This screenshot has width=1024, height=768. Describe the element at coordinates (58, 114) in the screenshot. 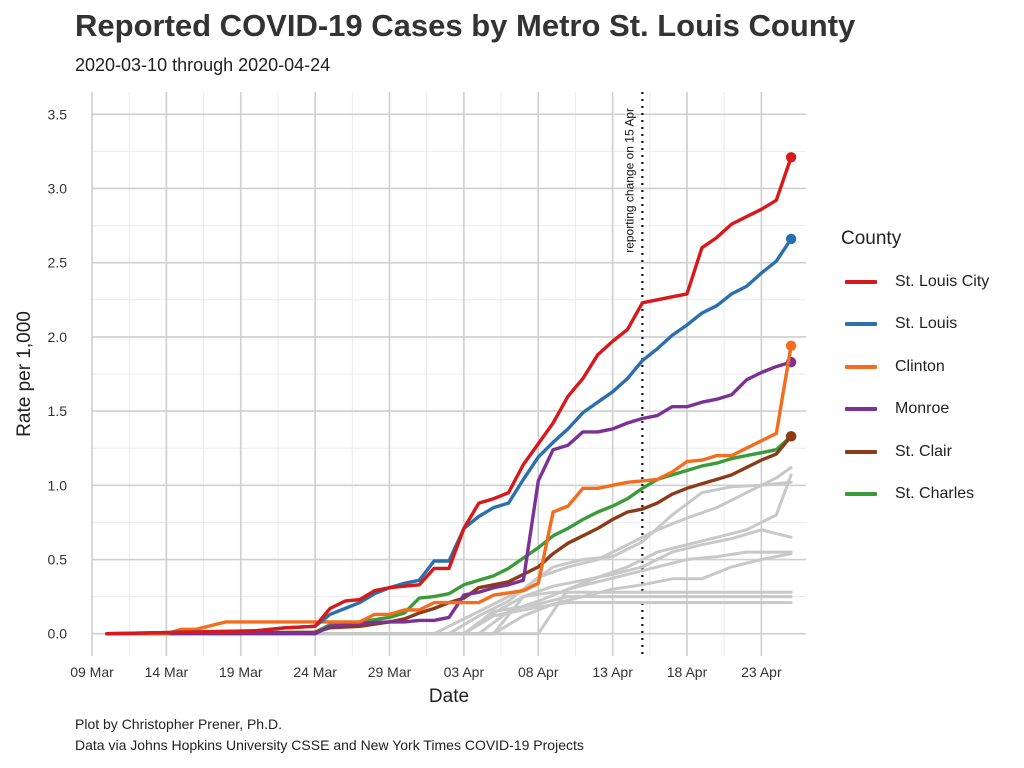

I see `y-tick-label: 3.5` at that location.